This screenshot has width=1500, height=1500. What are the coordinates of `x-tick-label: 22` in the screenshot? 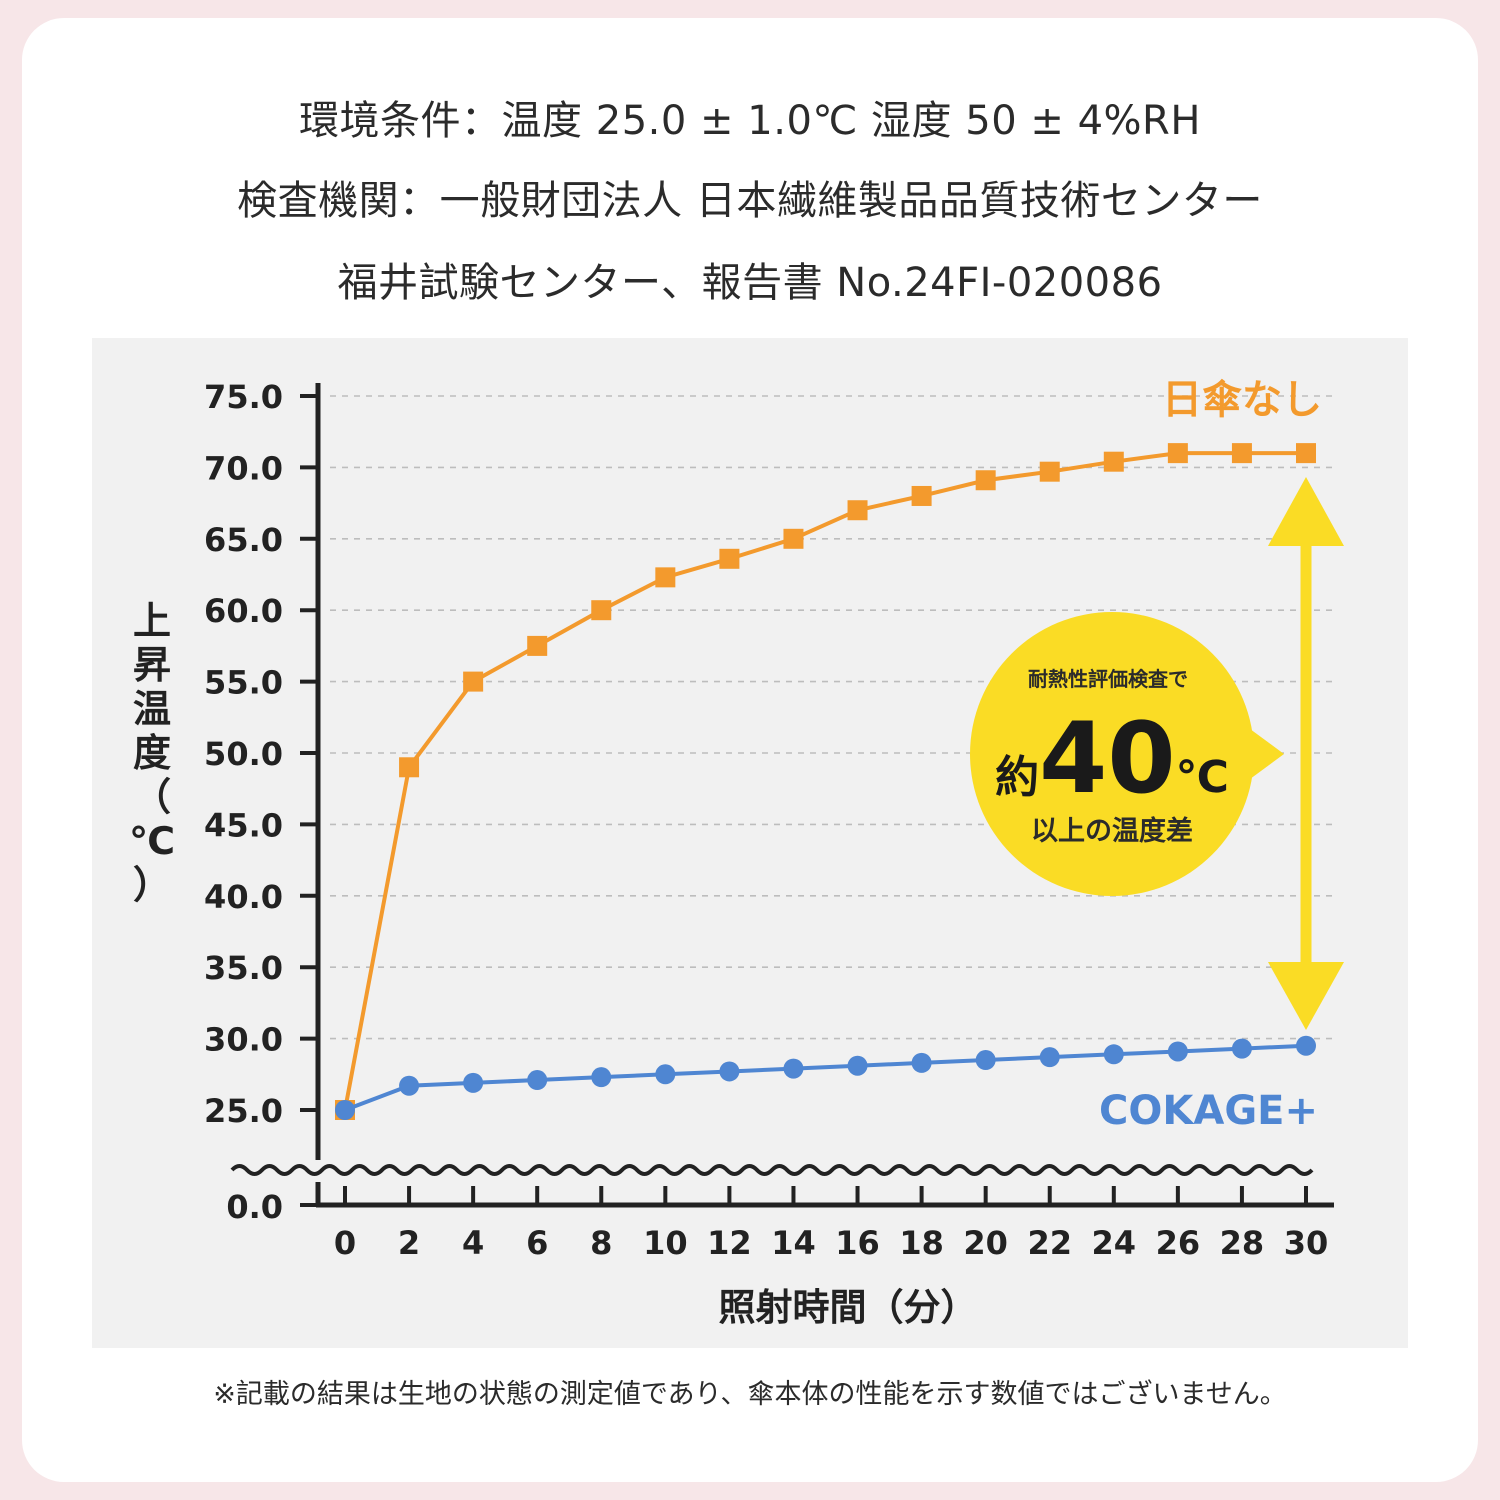 It's located at (1049, 1243).